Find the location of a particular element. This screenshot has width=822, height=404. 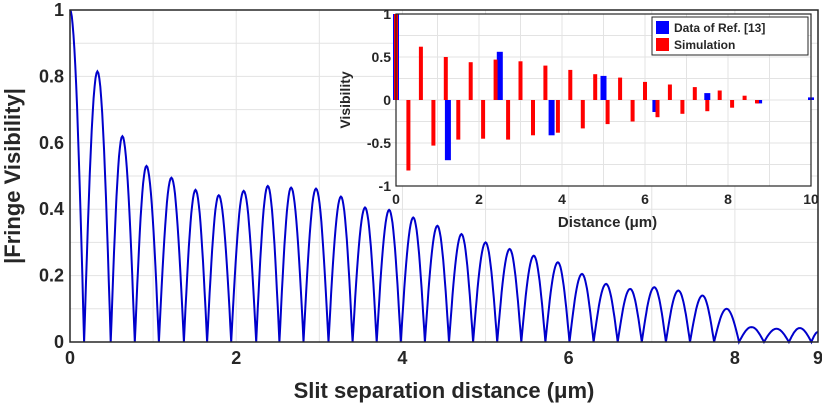

inset-legend: Data of Ref. [13] Simulation is located at coordinates (730, 36).